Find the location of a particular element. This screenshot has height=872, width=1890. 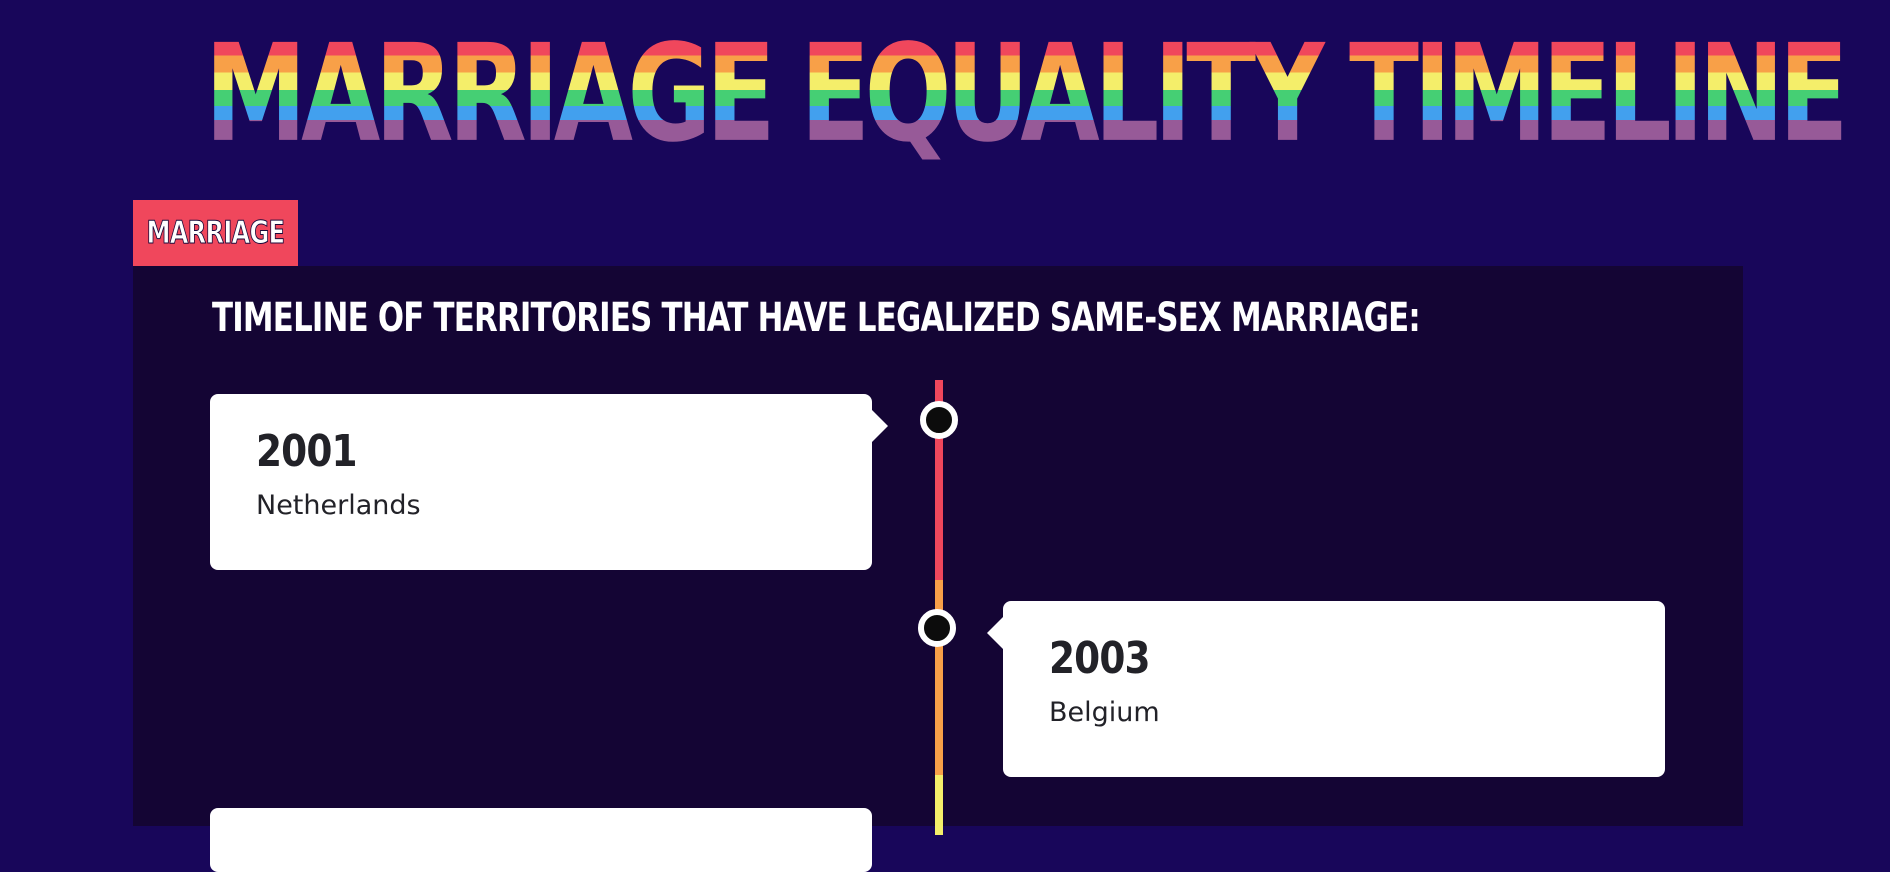

timeline-country: Netherlands is located at coordinates (338, 505).